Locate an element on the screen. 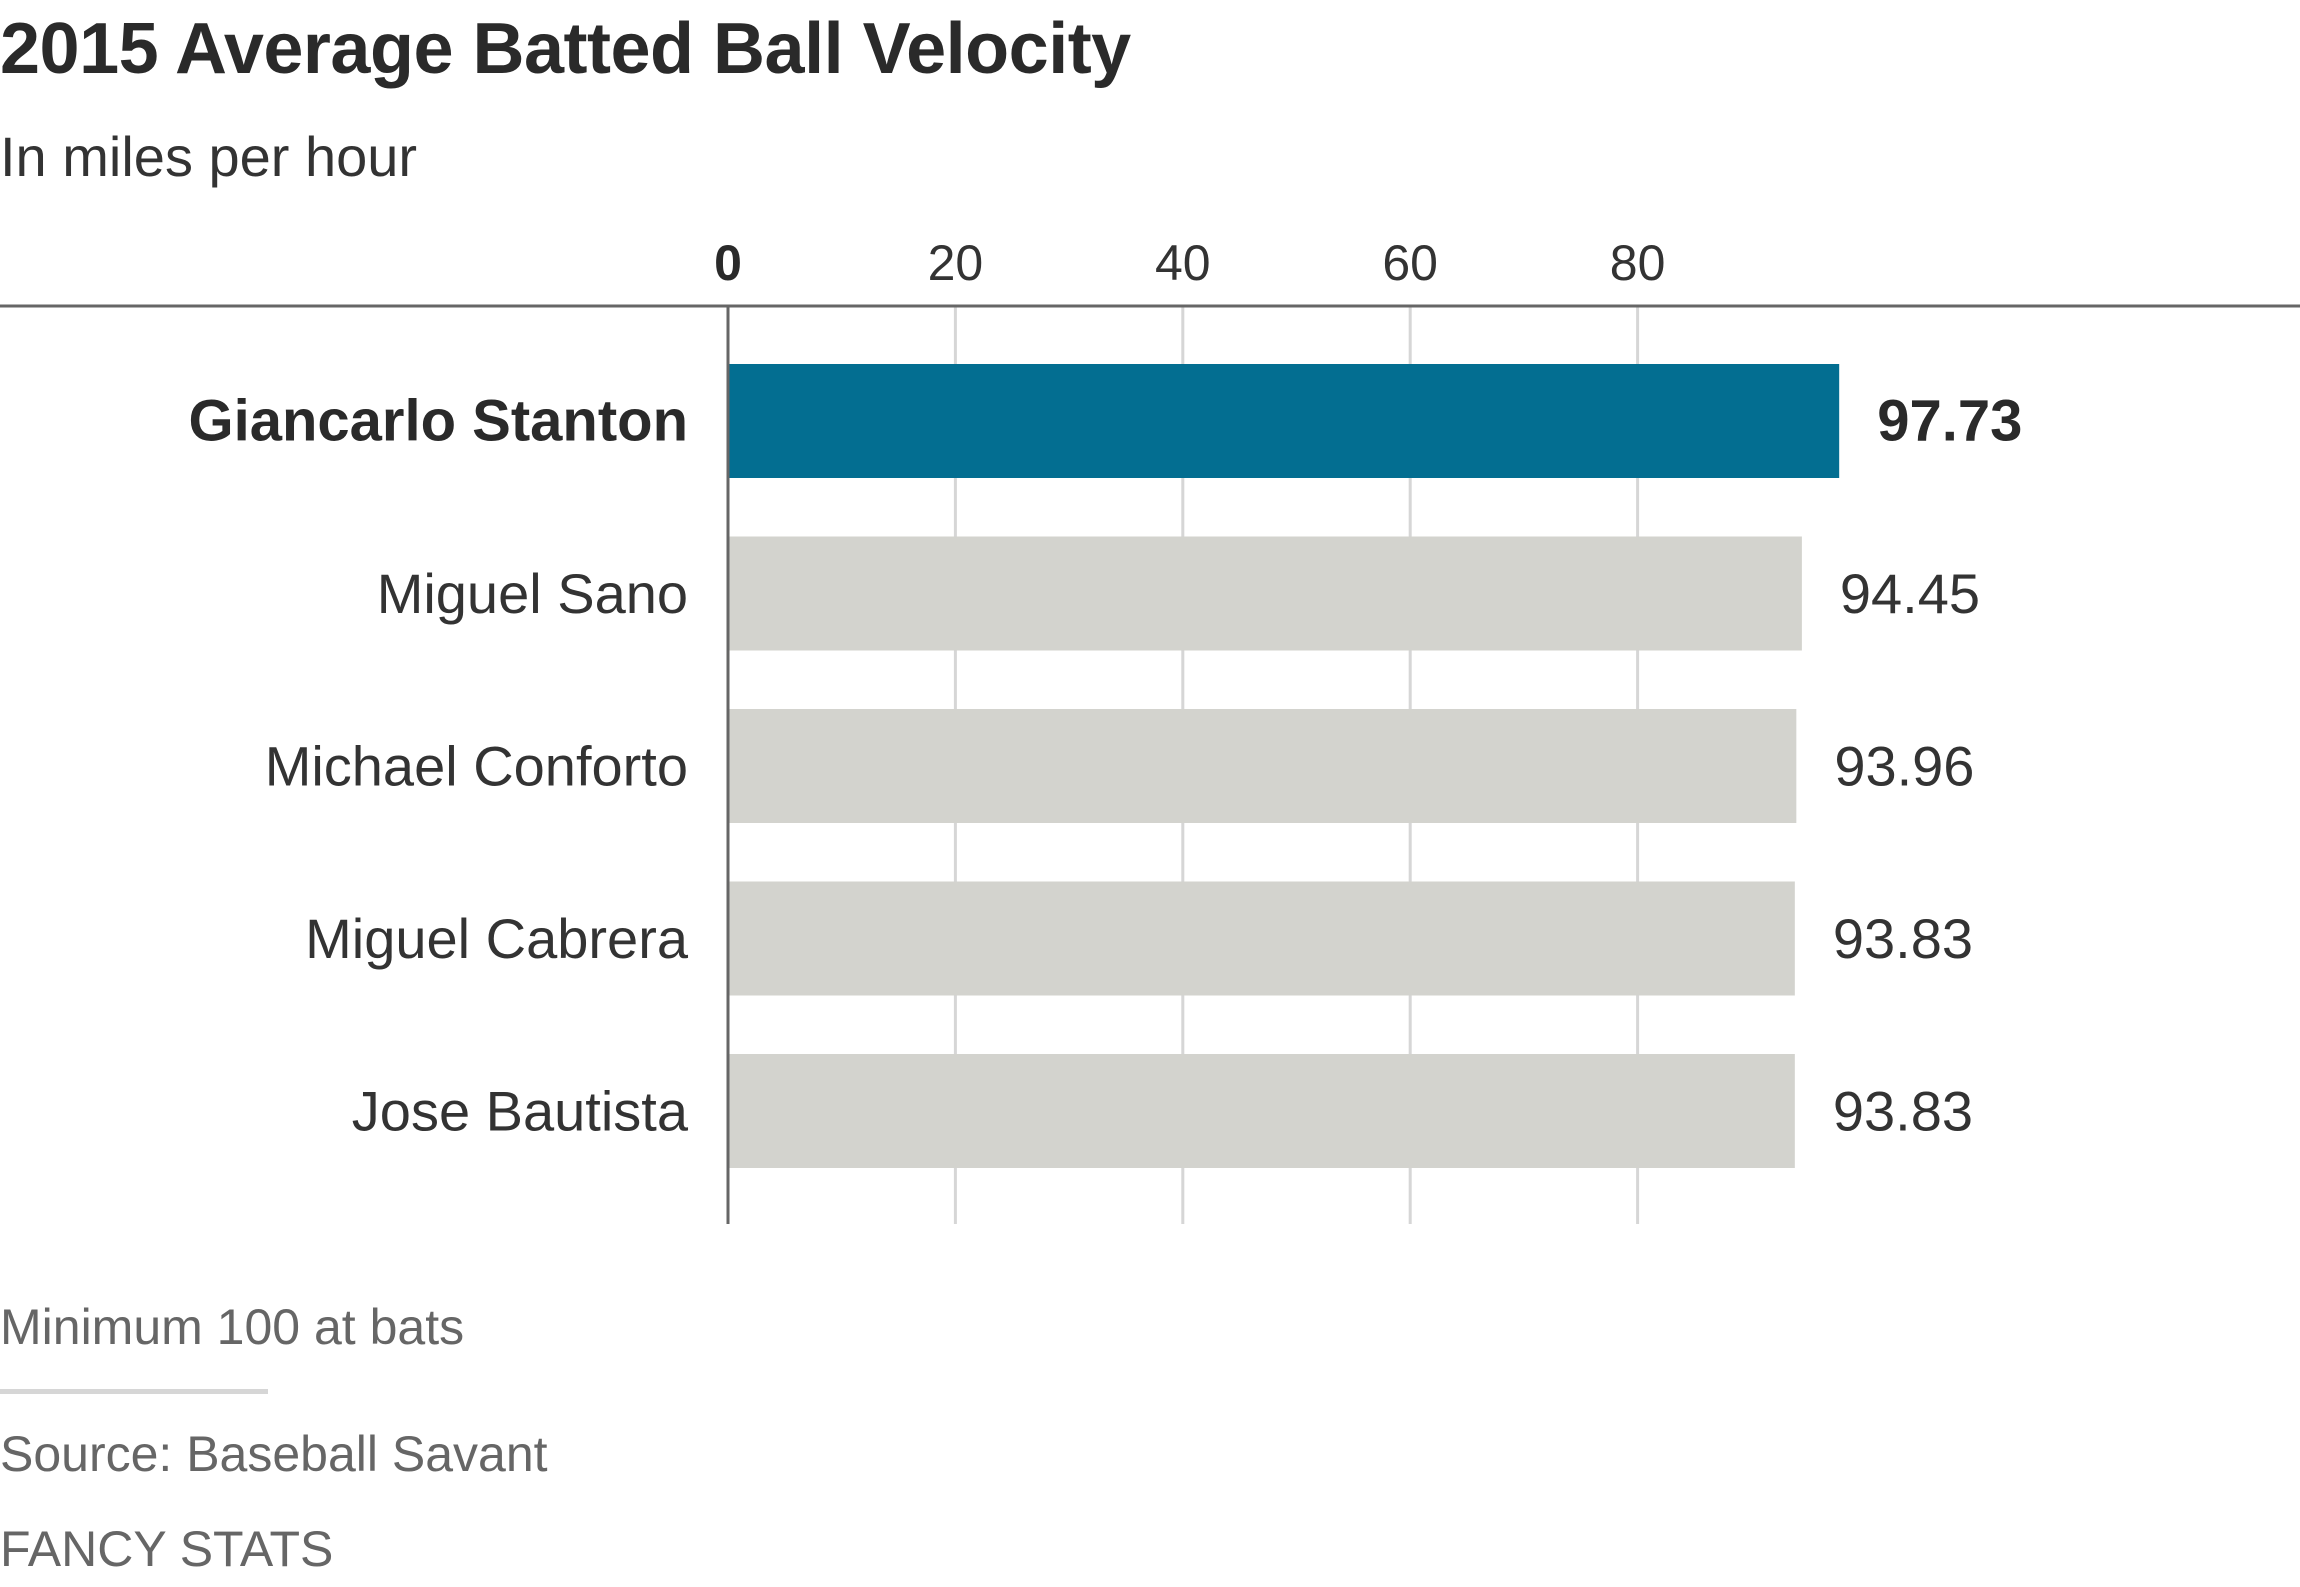 The image size is (2300, 1587). bar-giancarlo-stanton is located at coordinates (1284, 421).